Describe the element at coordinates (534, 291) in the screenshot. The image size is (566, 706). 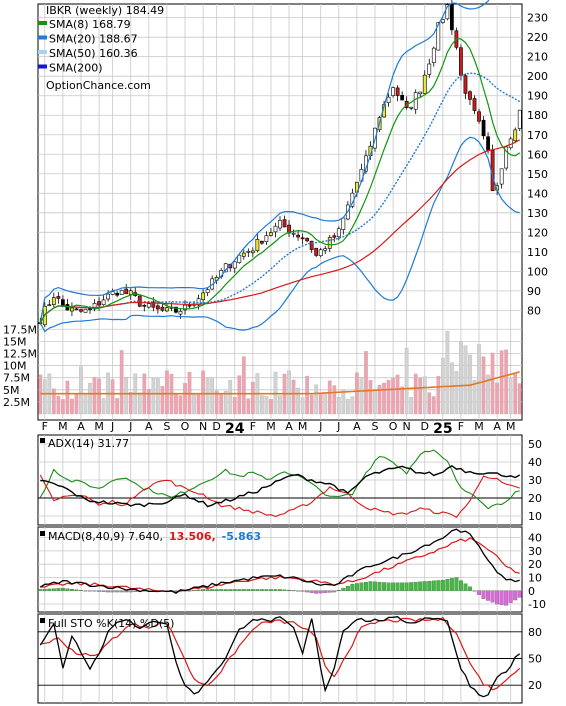
I see `price-tick-label: 90` at that location.